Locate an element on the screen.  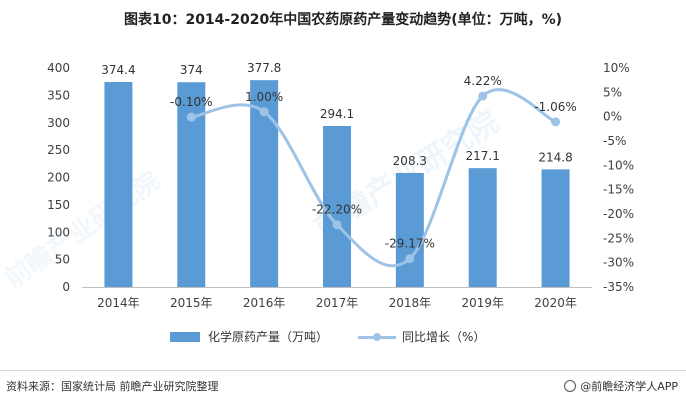
x-tick-label: 2018年 is located at coordinates (410, 303).